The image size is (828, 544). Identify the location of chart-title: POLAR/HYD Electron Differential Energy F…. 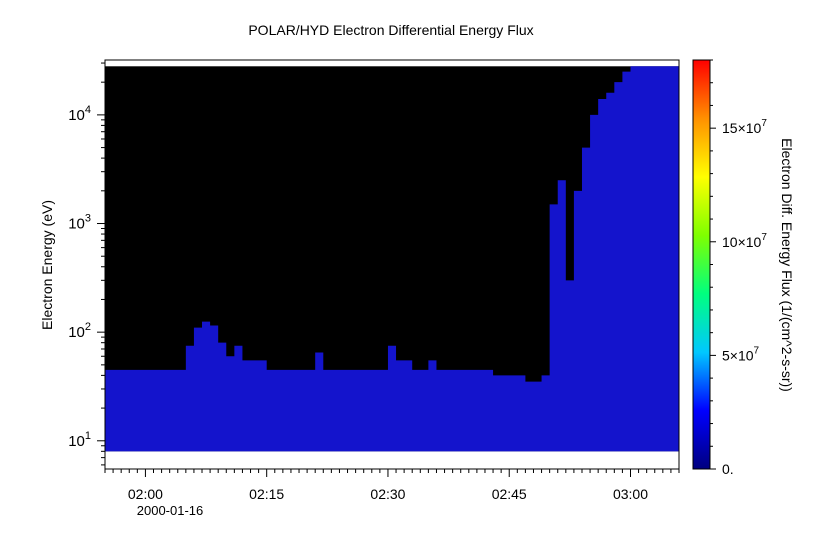
(390, 30).